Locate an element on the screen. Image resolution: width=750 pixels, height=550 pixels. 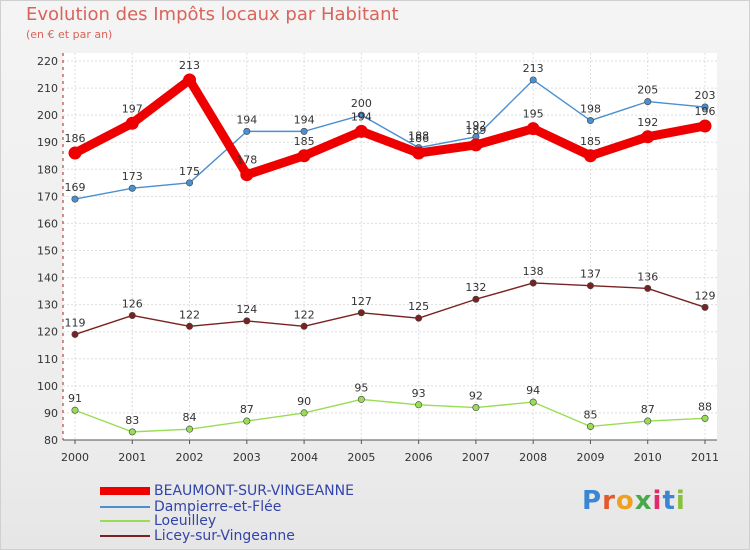
data-label-dampierre: 188 is located at coordinates (418, 136).